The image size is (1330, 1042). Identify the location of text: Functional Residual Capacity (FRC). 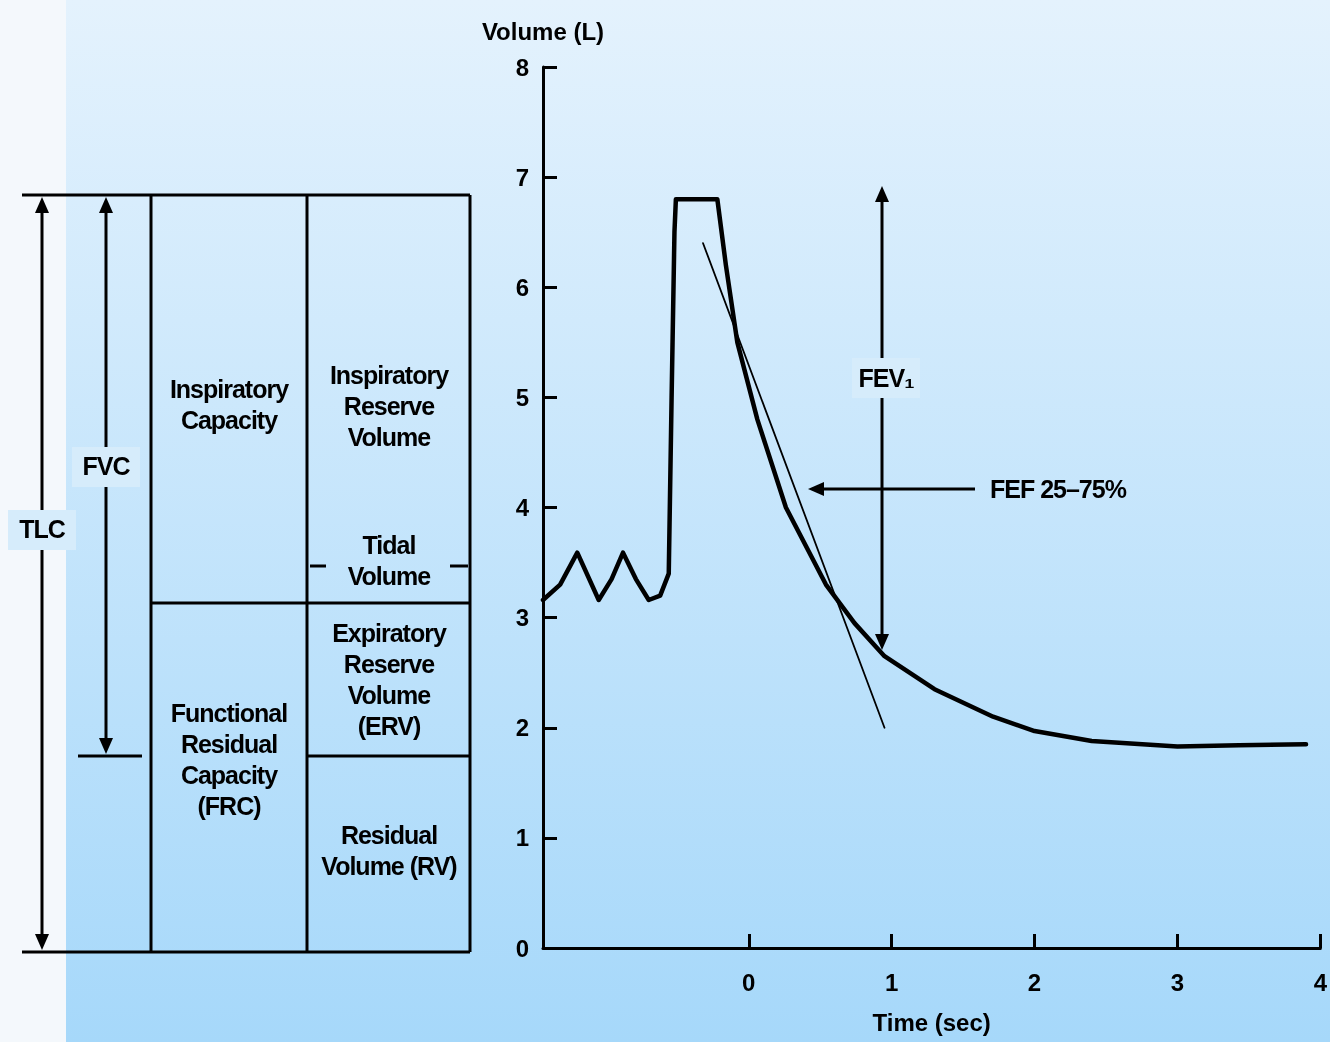
(229, 759).